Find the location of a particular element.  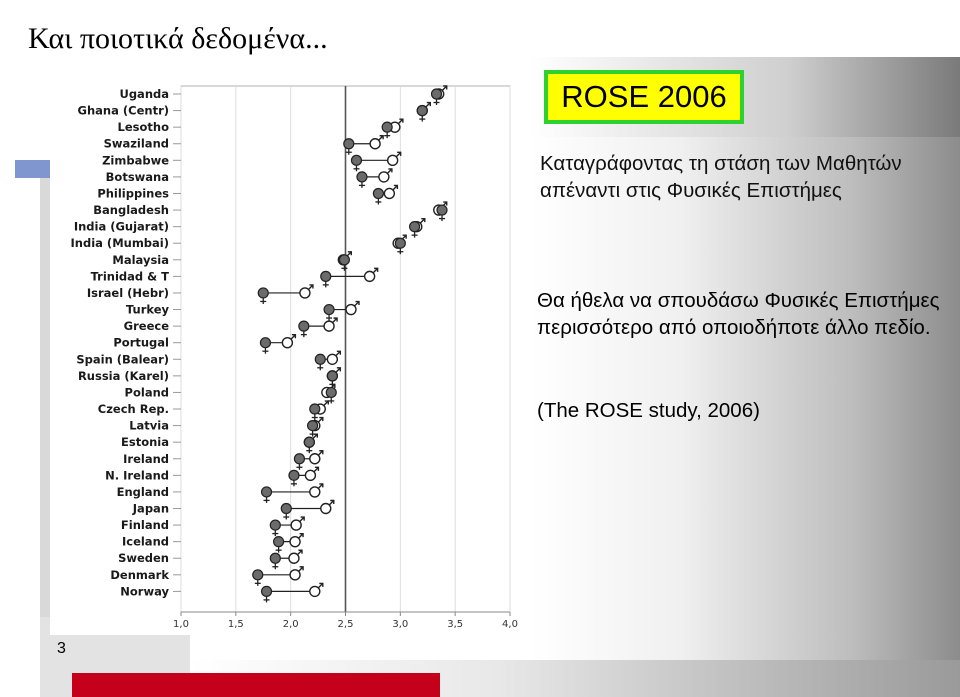

category-label: Iceland is located at coordinates (145, 542).